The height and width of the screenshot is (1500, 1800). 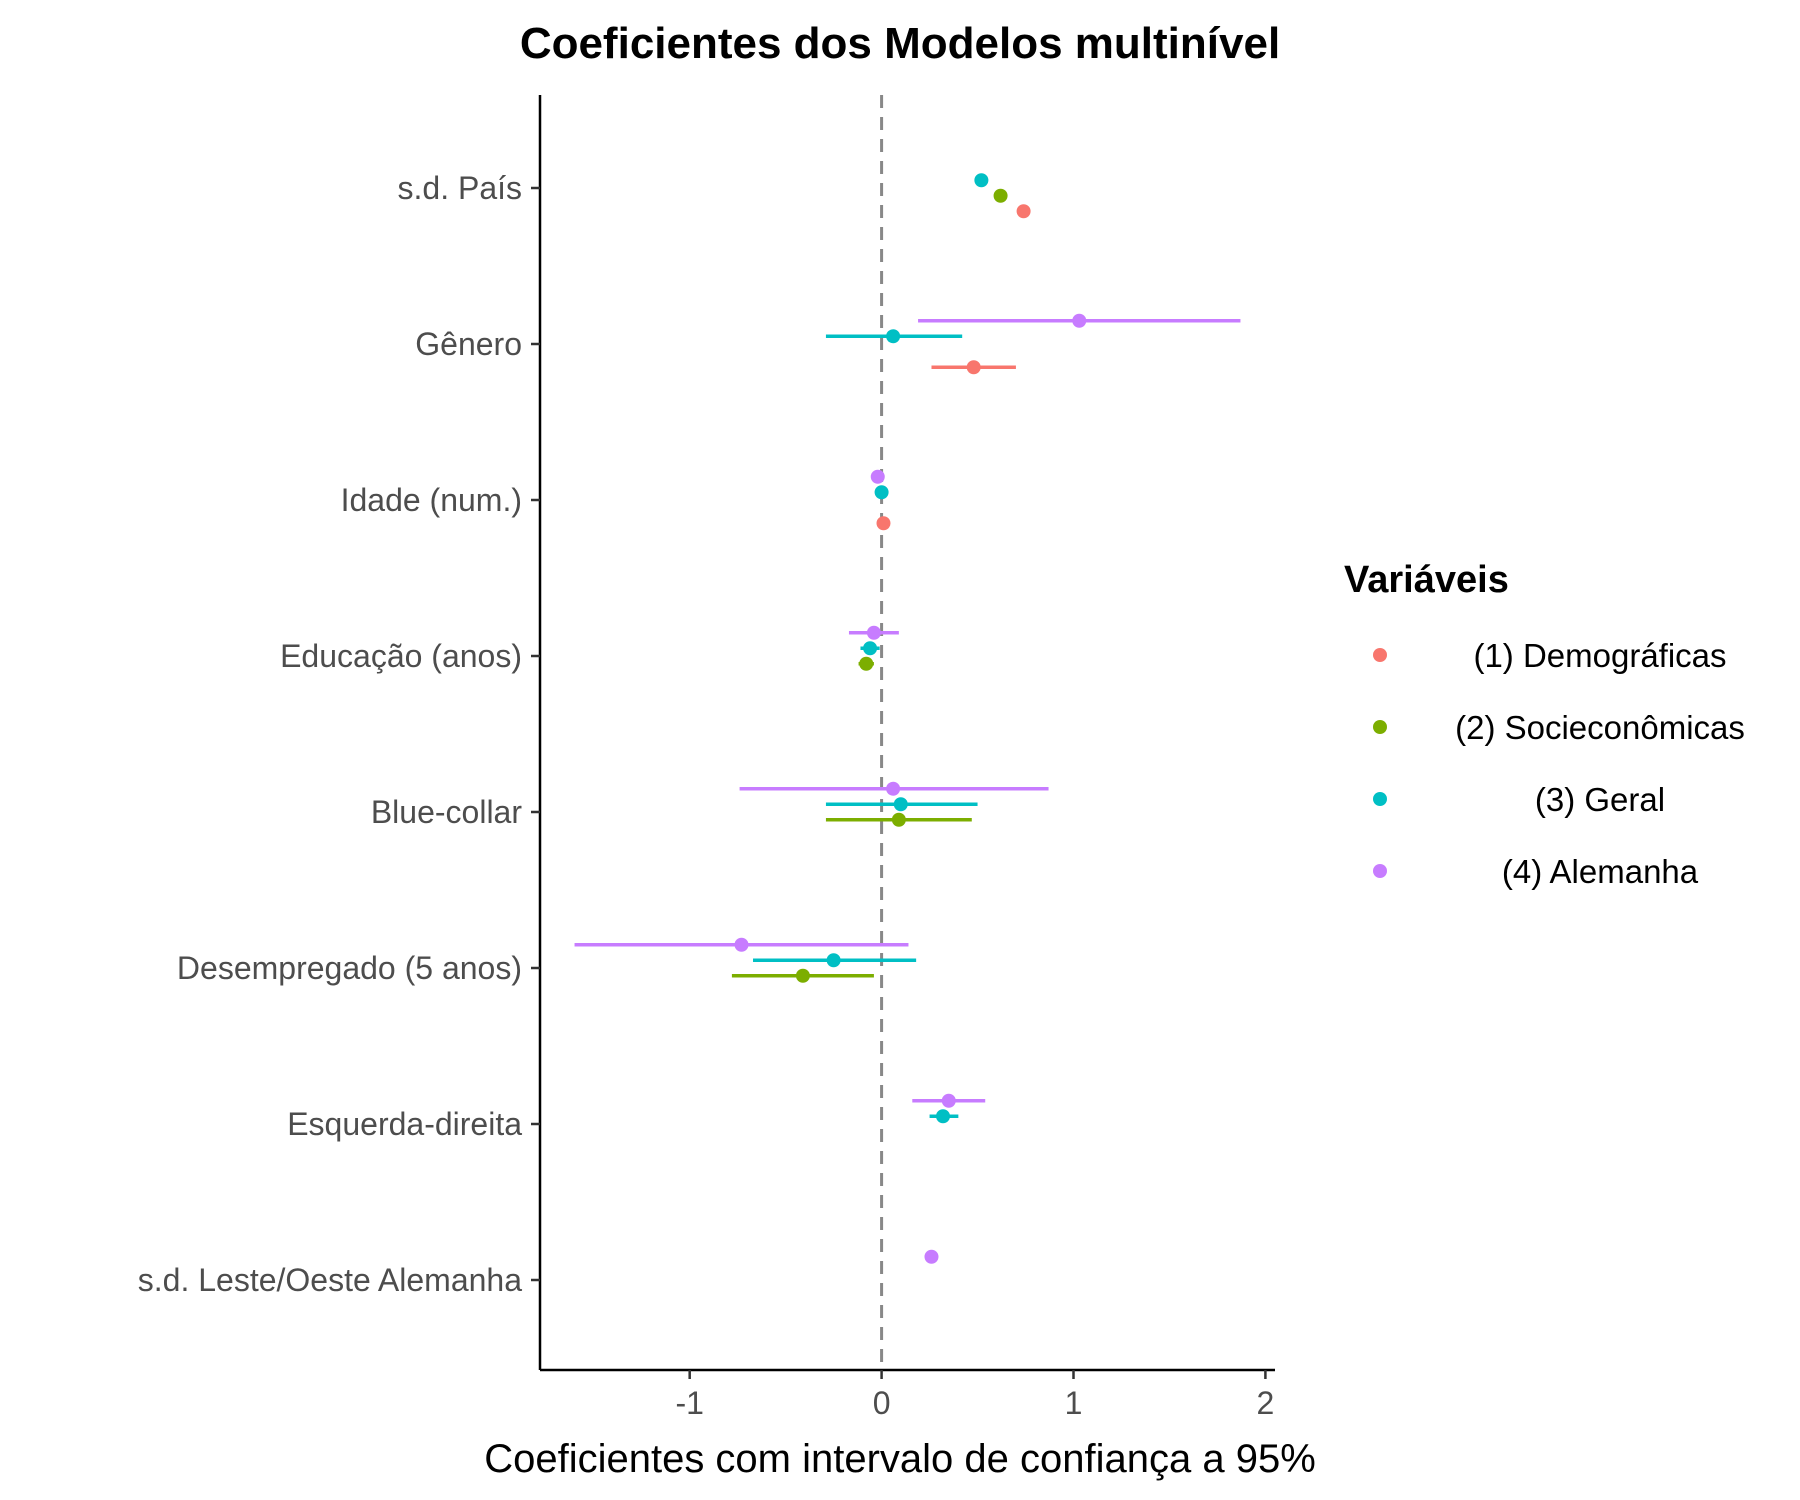 I want to click on x-tick-label: 0, so click(x=882, y=1403).